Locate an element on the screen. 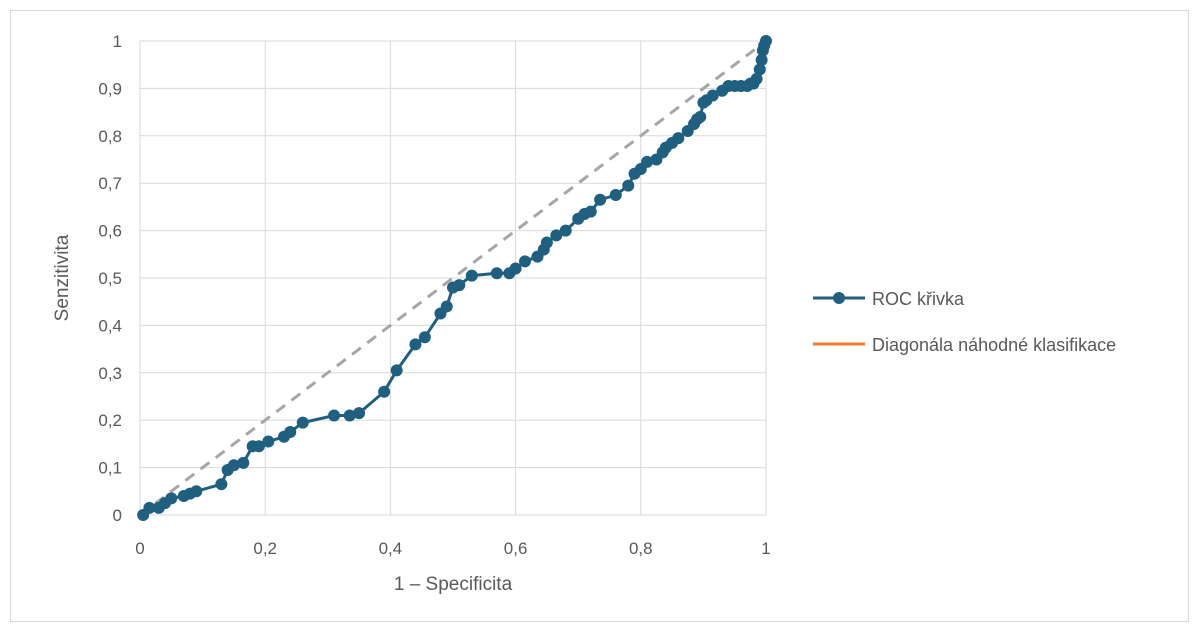  y-tick-label: 0,3 is located at coordinates (110, 373).